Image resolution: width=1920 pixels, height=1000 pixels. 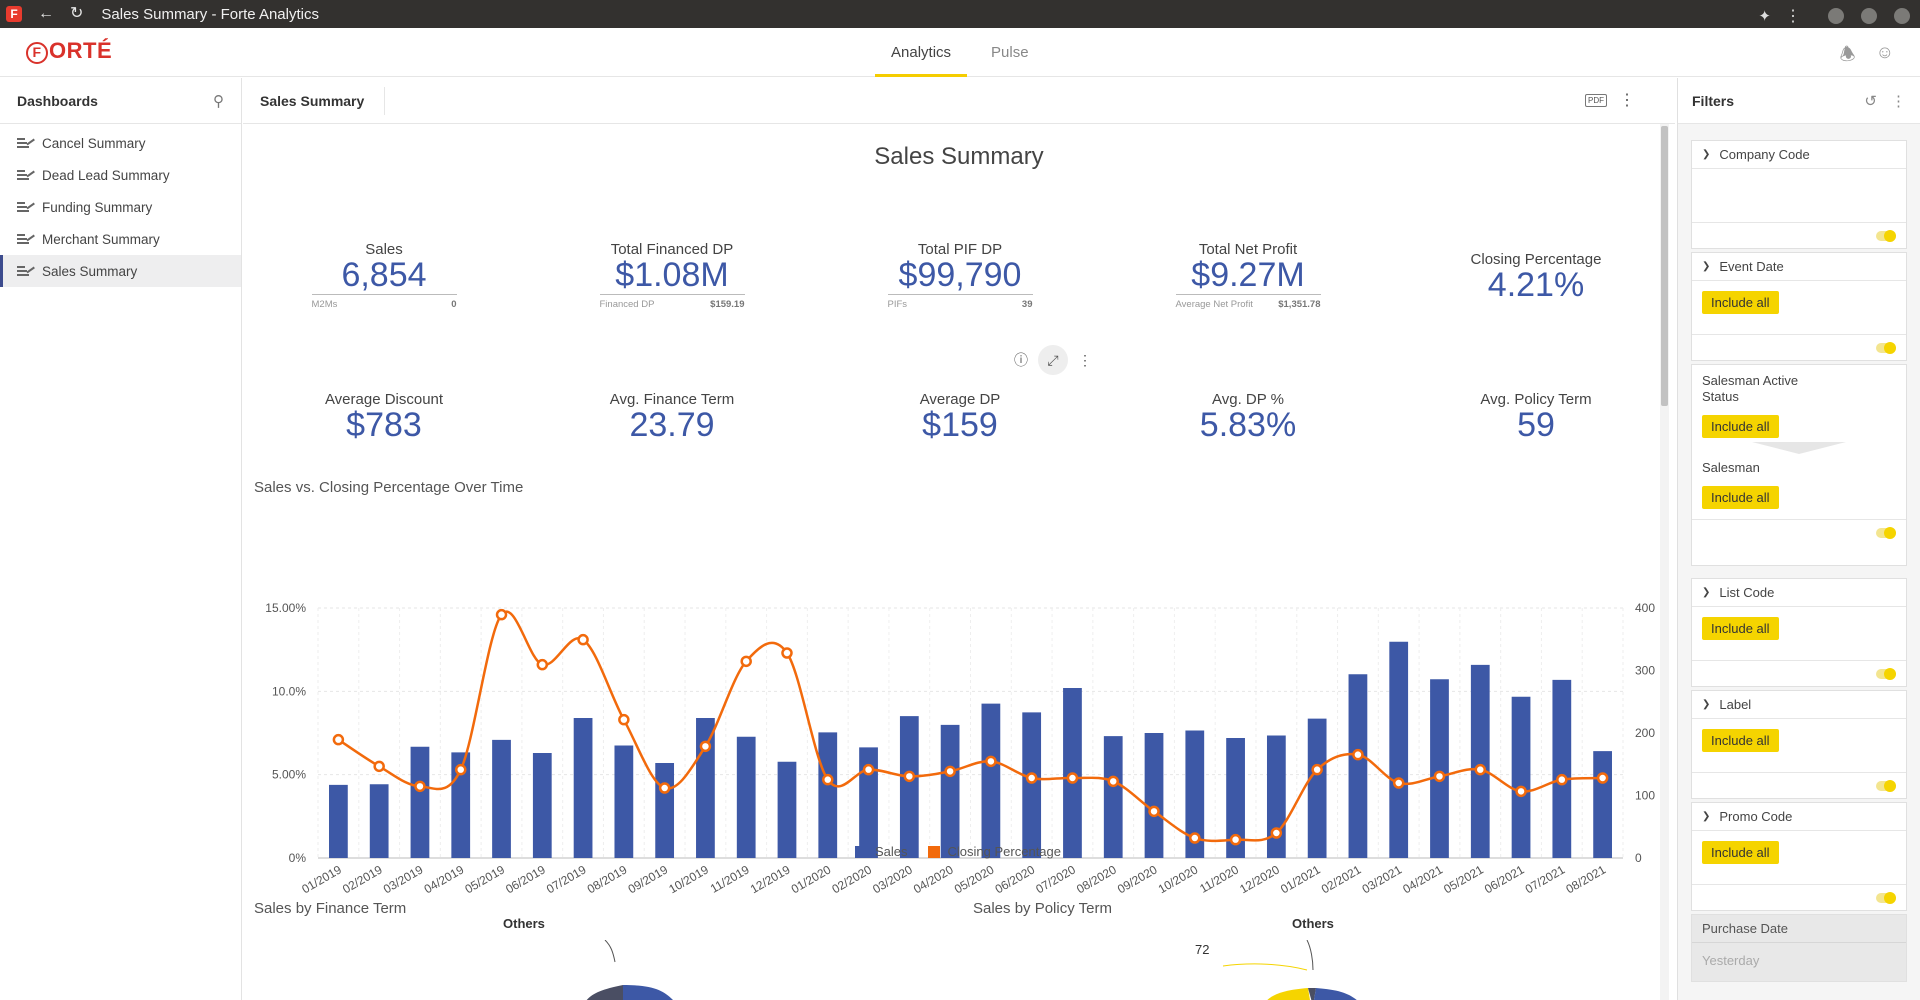 What do you see at coordinates (1799, 267) in the screenshot?
I see `filter-header: ❯ Event Date` at bounding box center [1799, 267].